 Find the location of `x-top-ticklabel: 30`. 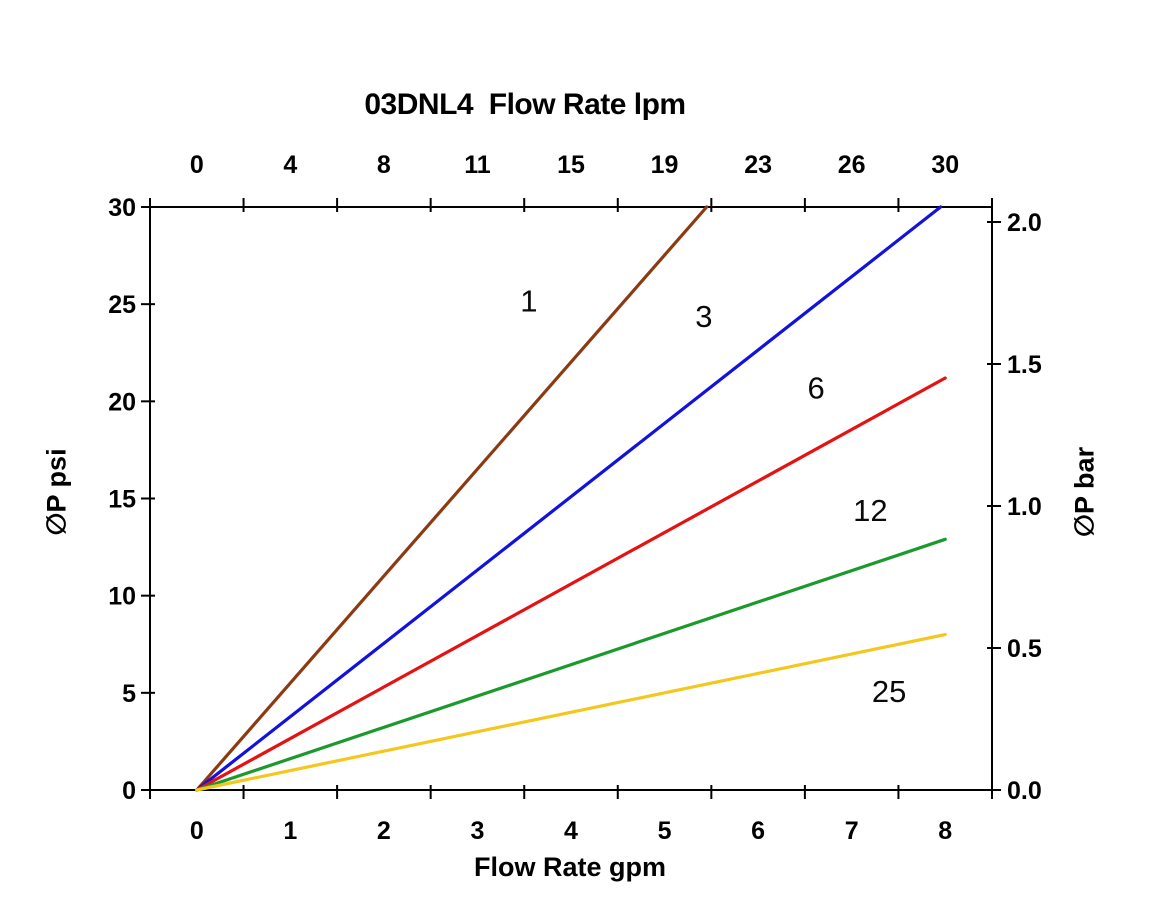

x-top-ticklabel: 30 is located at coordinates (945, 165).